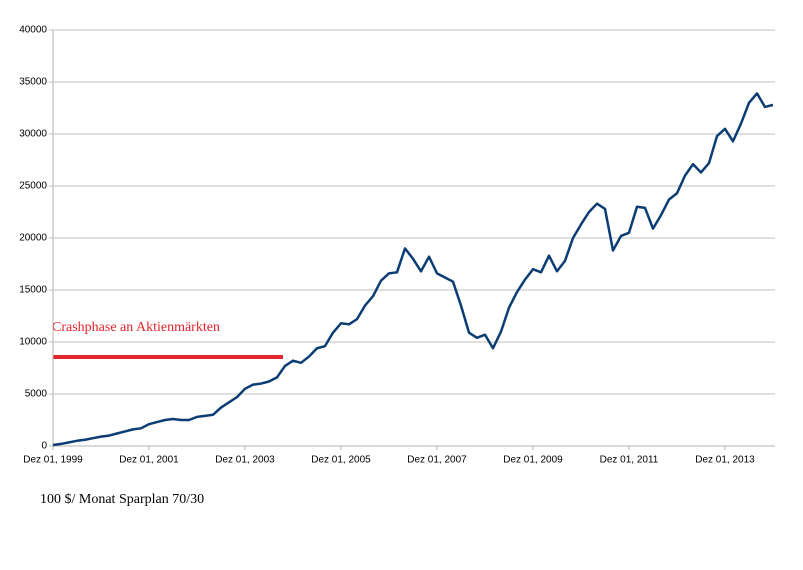 This screenshot has width=803, height=570. I want to click on y-tick-label: 35000, so click(33, 82).